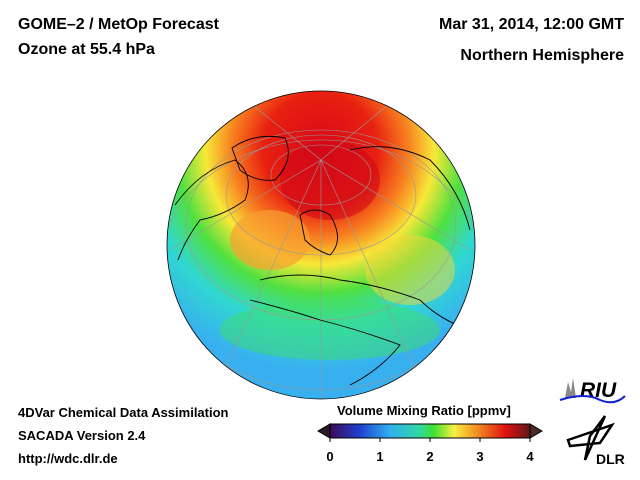 This screenshot has width=640, height=480. Describe the element at coordinates (592, 391) in the screenshot. I see `riu-logo: RIU` at that location.